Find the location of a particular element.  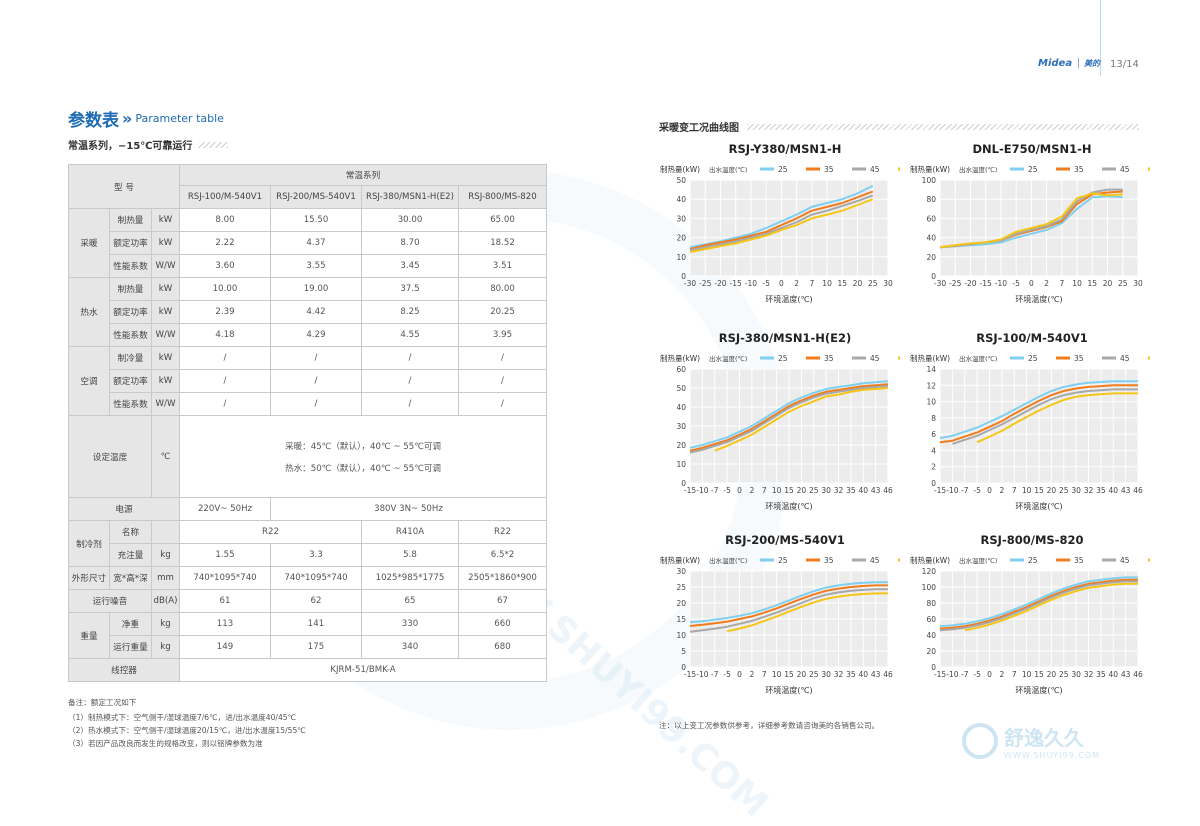

value-cell: 19.00 is located at coordinates (316, 289).